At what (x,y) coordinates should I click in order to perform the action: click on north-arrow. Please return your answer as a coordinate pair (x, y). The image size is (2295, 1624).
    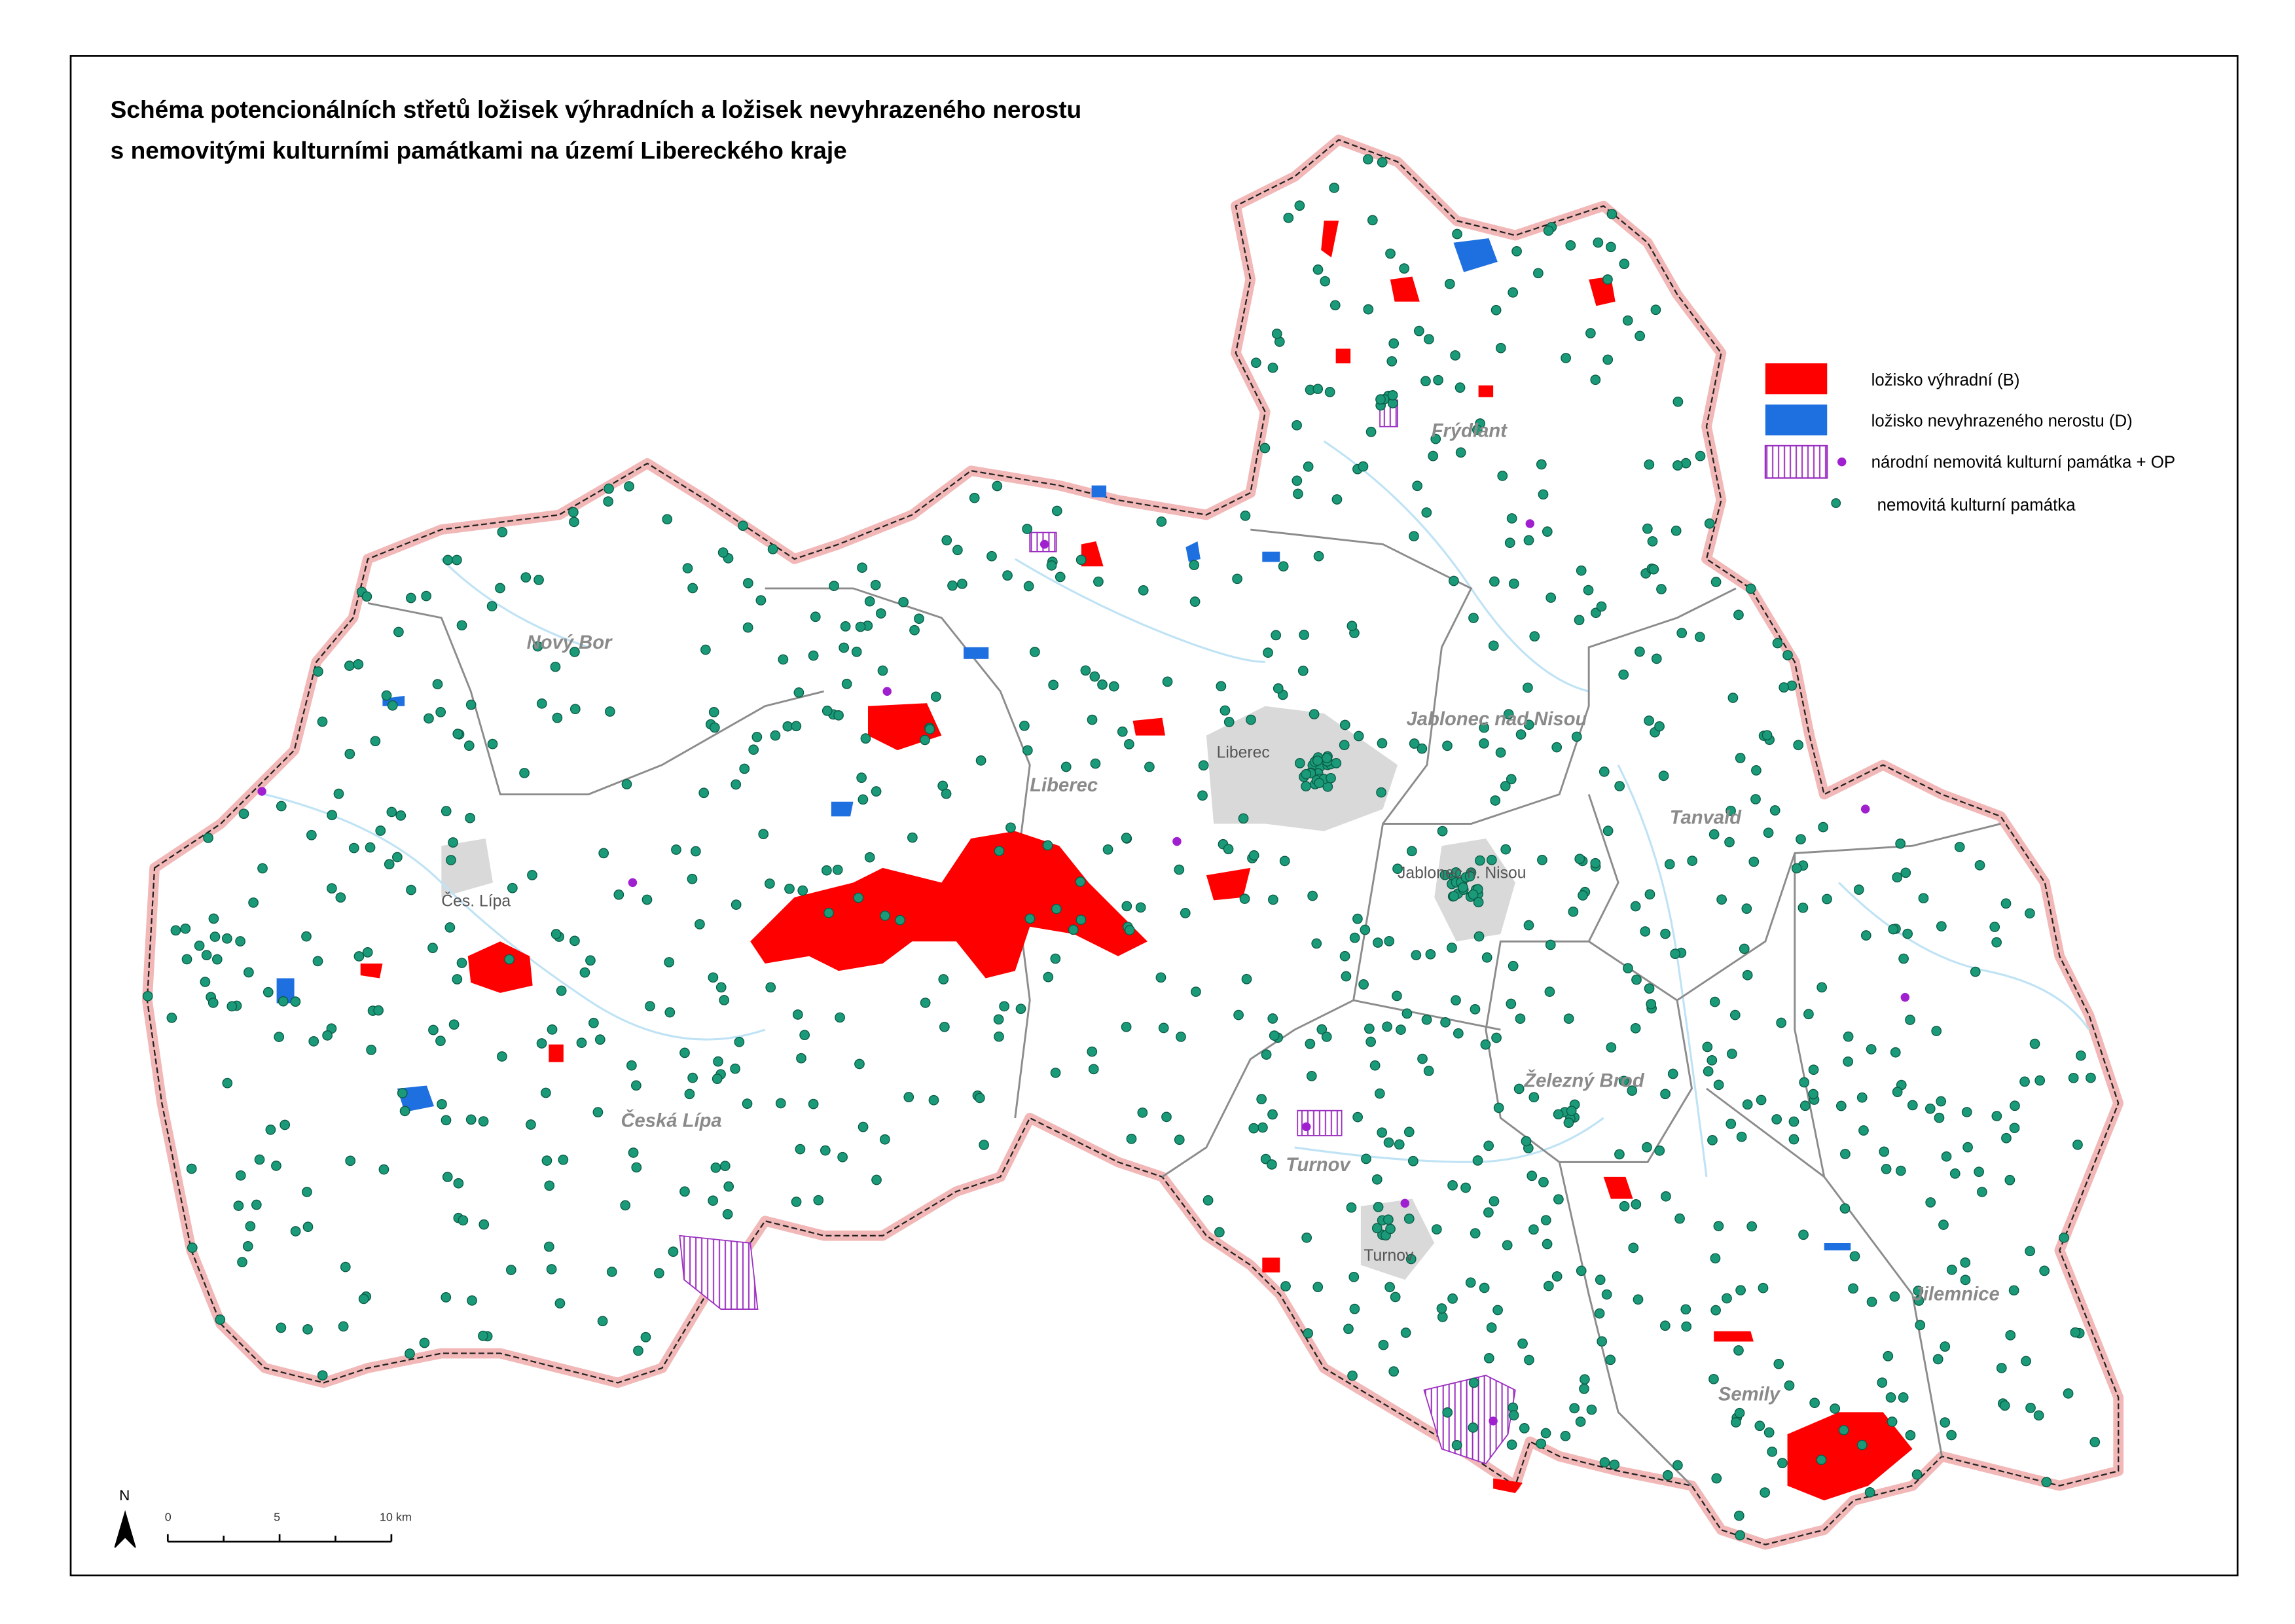
    Looking at the image, I should click on (125, 1528).